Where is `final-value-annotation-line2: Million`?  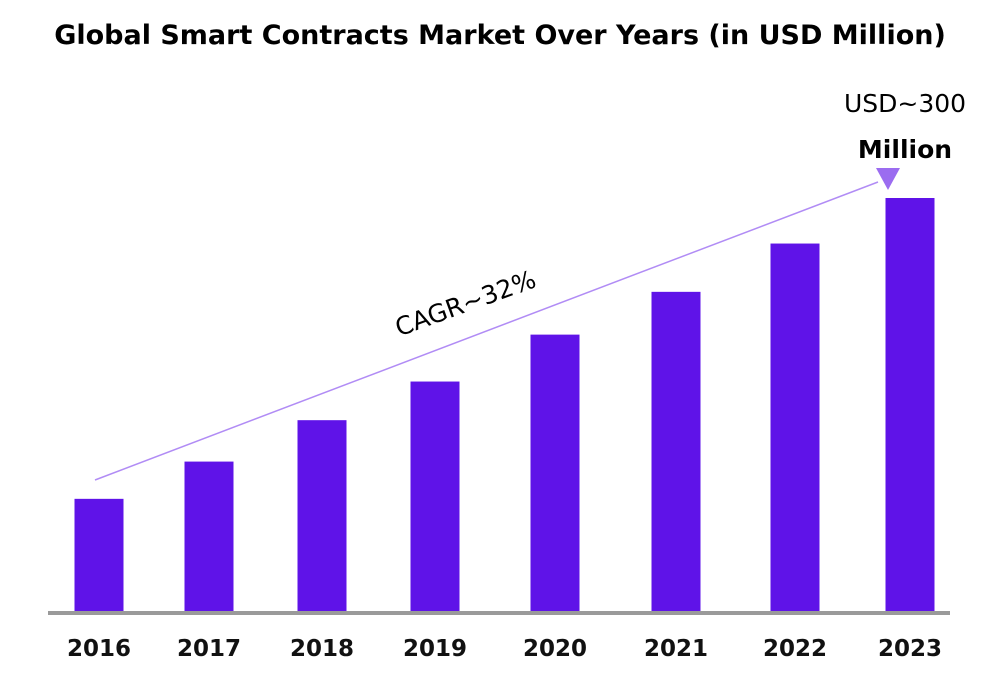 final-value-annotation-line2: Million is located at coordinates (905, 149).